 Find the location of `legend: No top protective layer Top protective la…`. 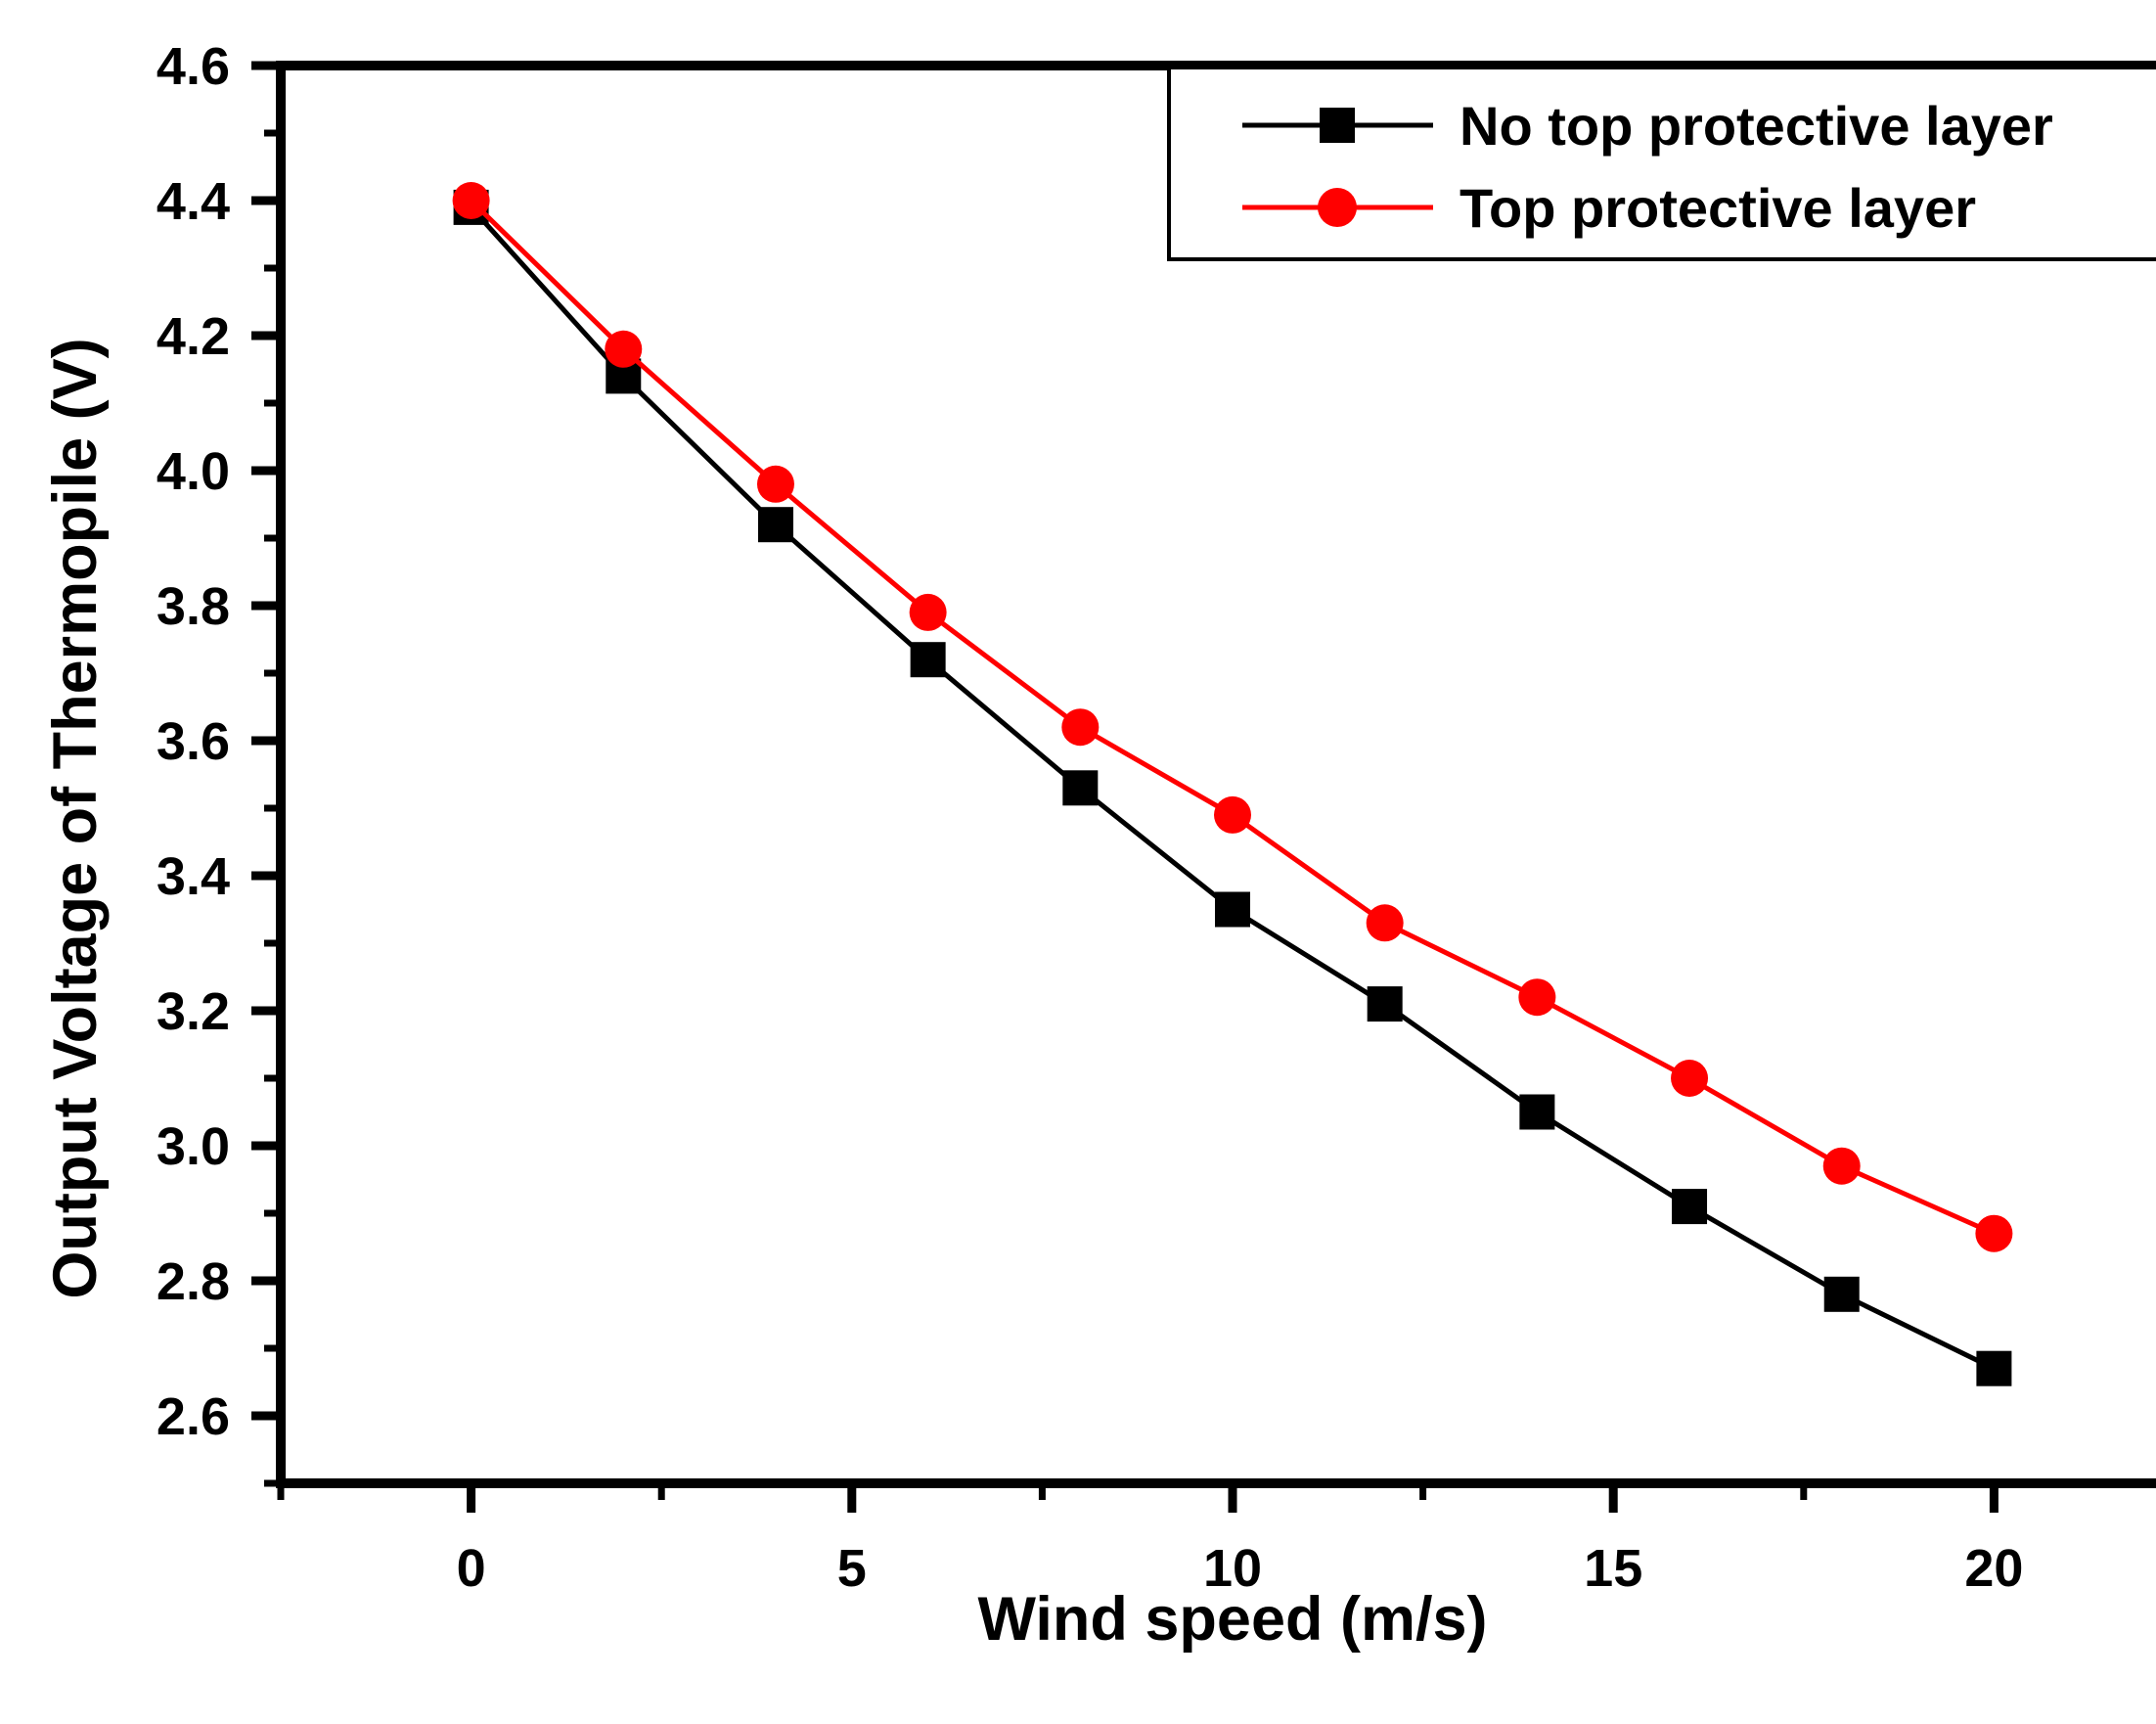

legend: No top protective layer Top protective la… is located at coordinates (1661, 163).